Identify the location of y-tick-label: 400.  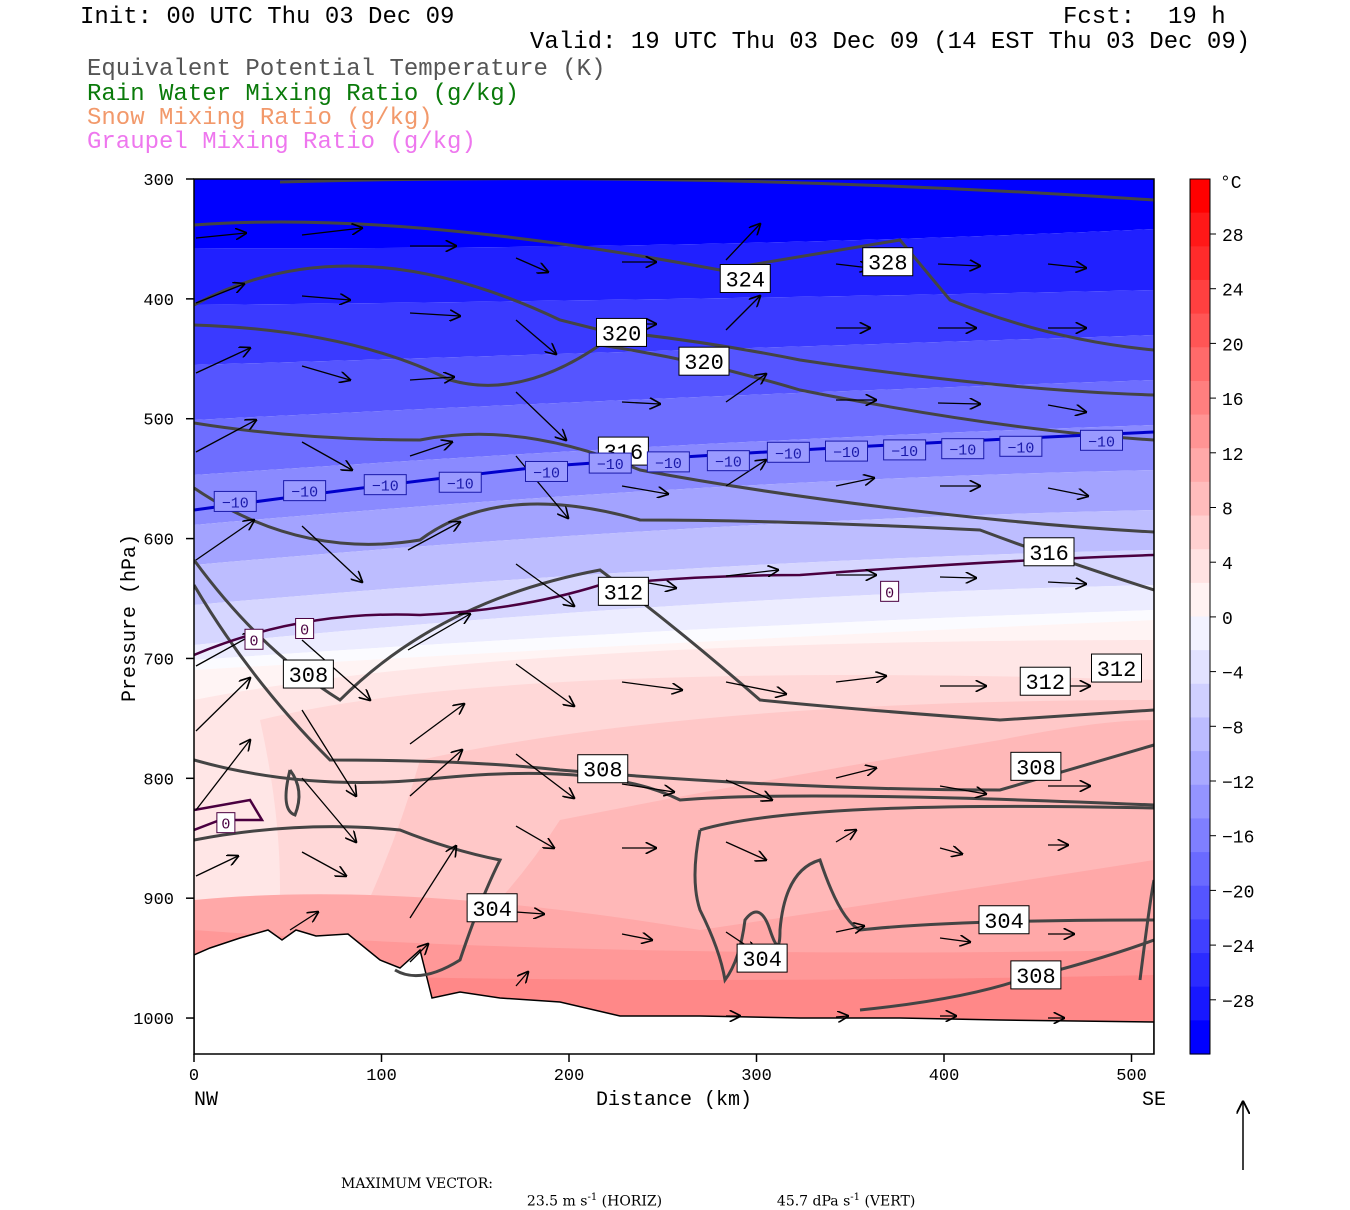
(158, 301).